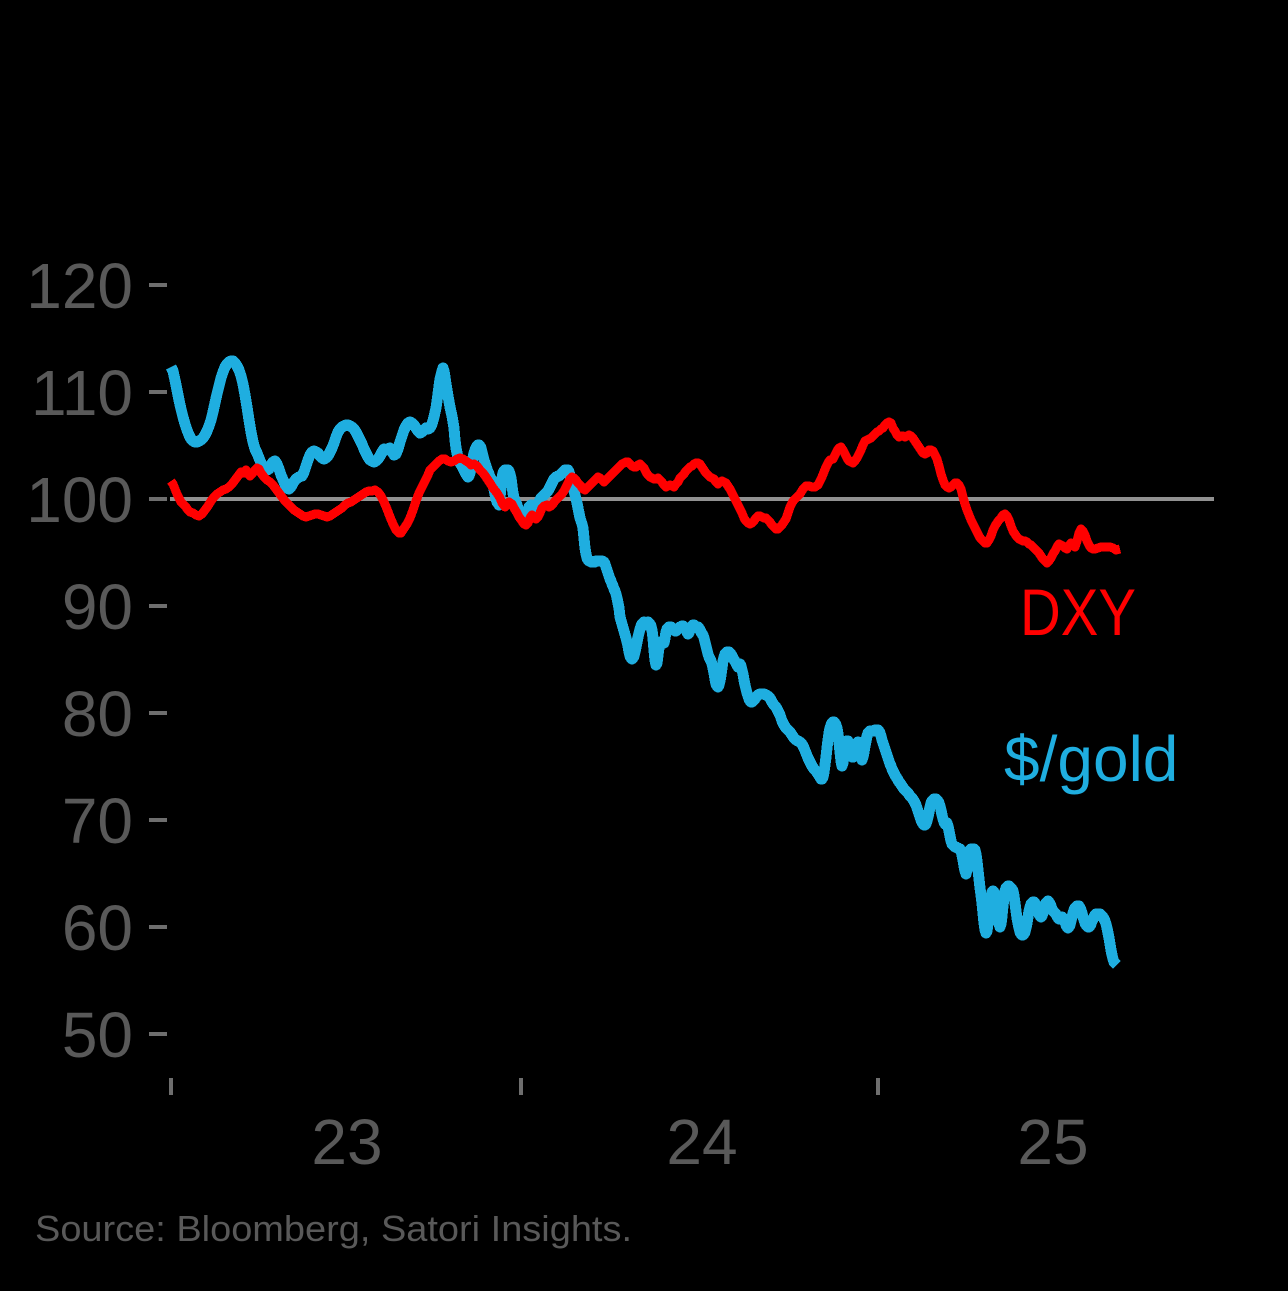 Image resolution: width=1288 pixels, height=1291 pixels. What do you see at coordinates (97, 928) in the screenshot?
I see `svg-text: 60` at bounding box center [97, 928].